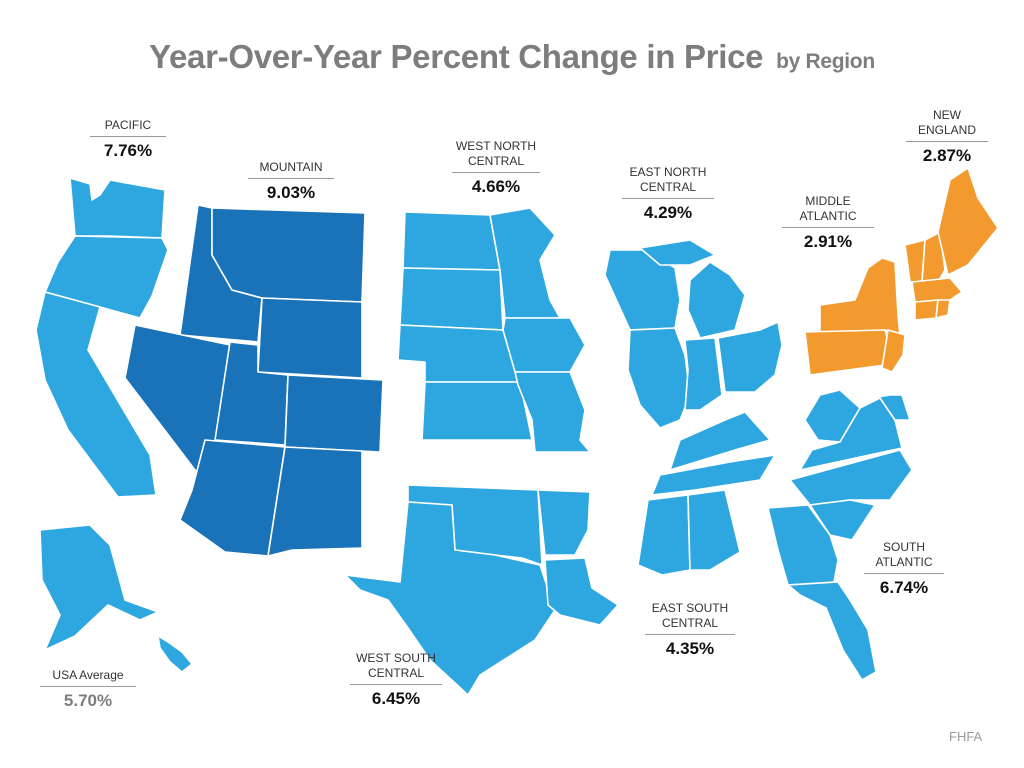 The image size is (1024, 768). What do you see at coordinates (396, 698) in the screenshot?
I see `region-value: 6.45%` at bounding box center [396, 698].